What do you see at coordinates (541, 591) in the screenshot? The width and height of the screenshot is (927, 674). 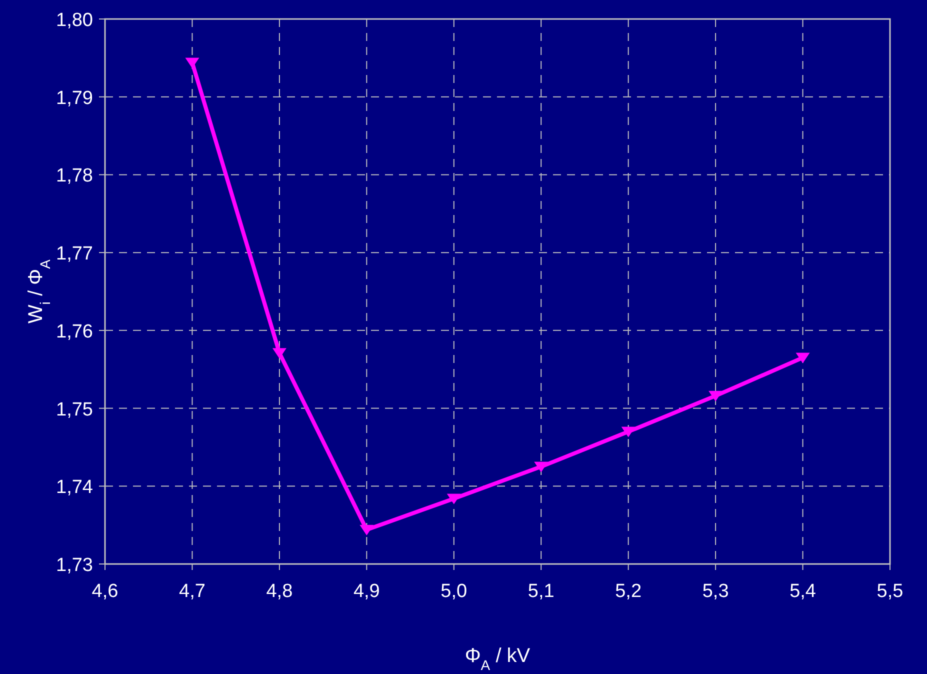 I see `x-tick-label: 5,1` at bounding box center [541, 591].